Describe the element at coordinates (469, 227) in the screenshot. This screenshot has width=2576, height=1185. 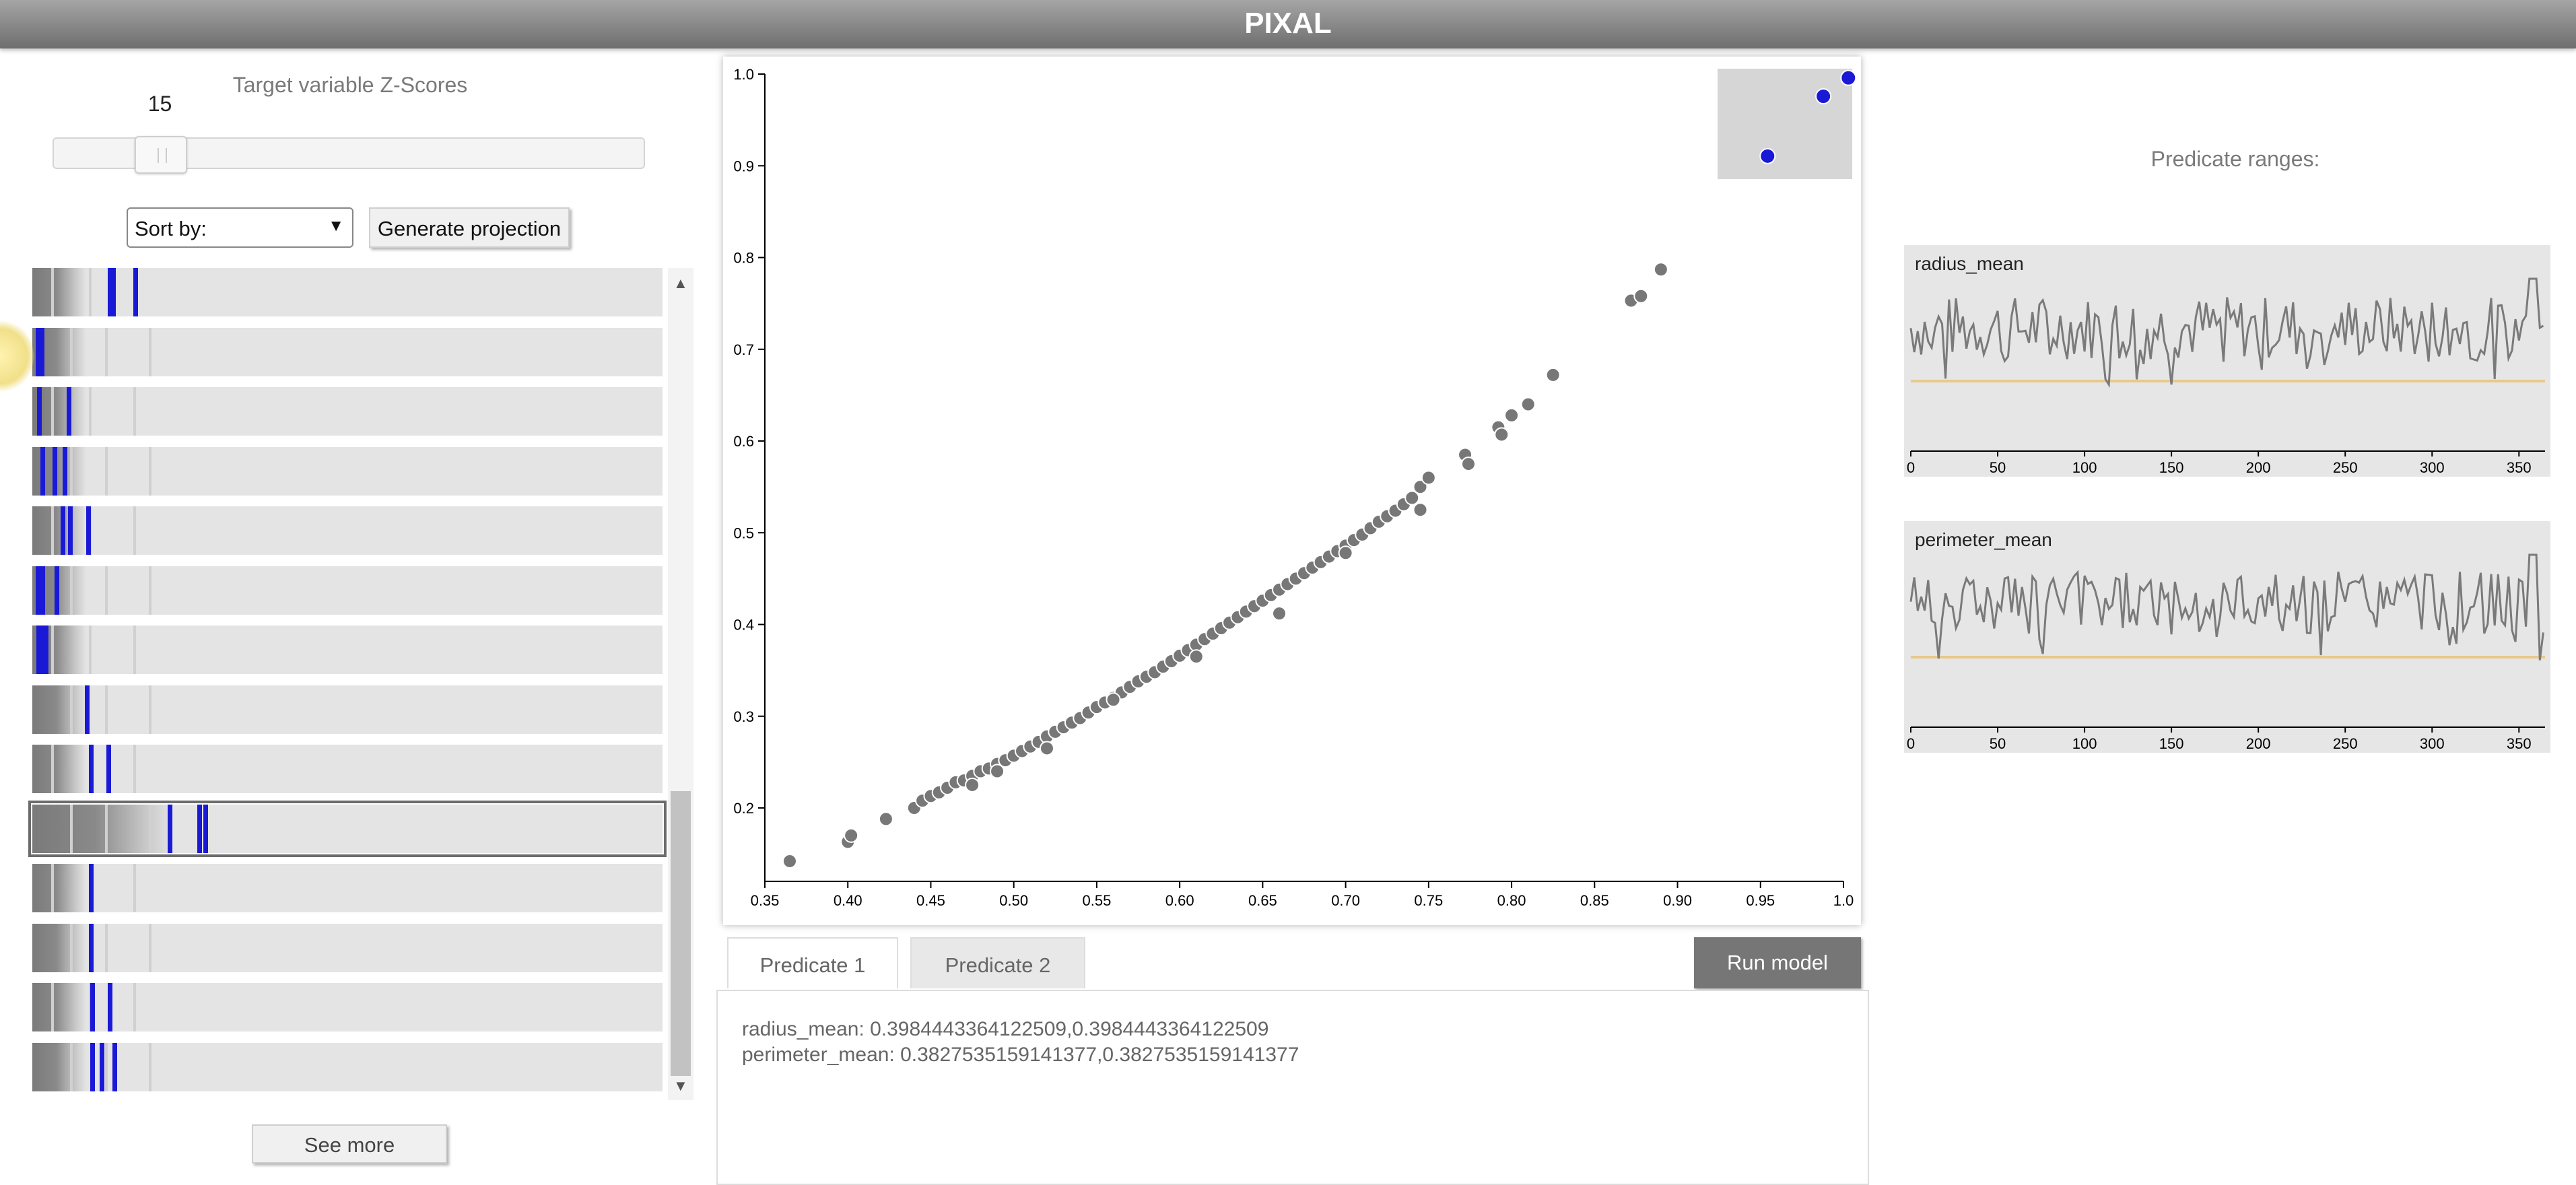
I see `generate-projection-button: Generate projection` at that location.